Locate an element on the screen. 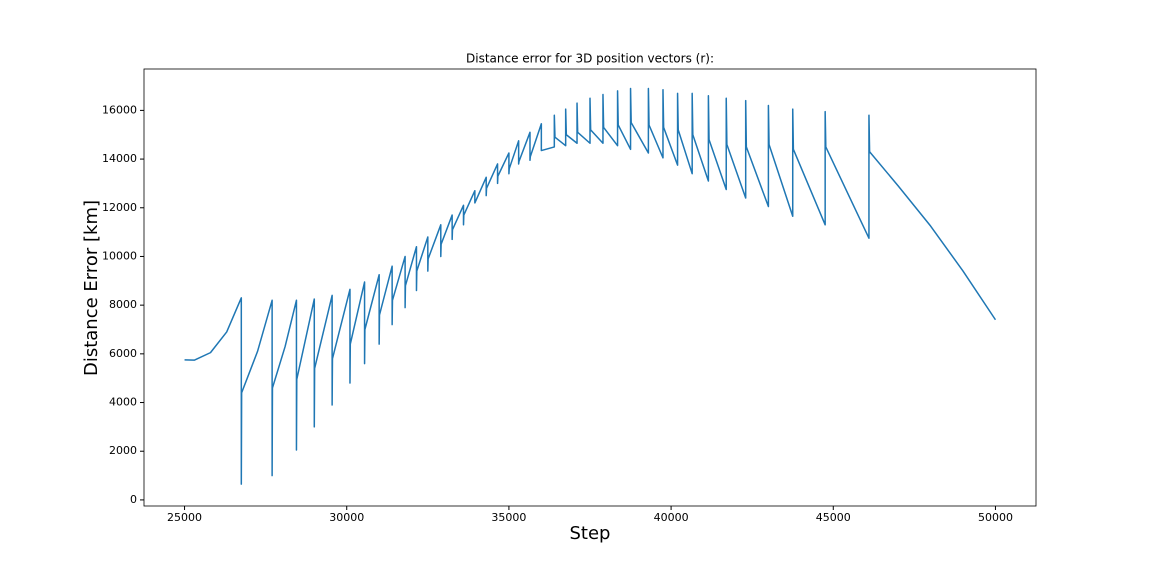  y-tick-label: 14000 is located at coordinates (119, 158).